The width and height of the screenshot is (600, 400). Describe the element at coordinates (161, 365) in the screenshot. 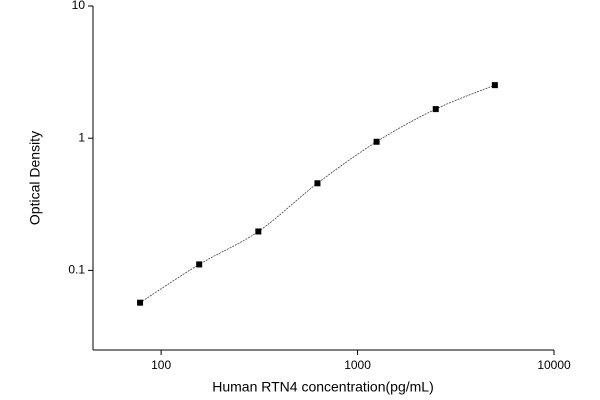

I see `x-tick-label: 100` at that location.